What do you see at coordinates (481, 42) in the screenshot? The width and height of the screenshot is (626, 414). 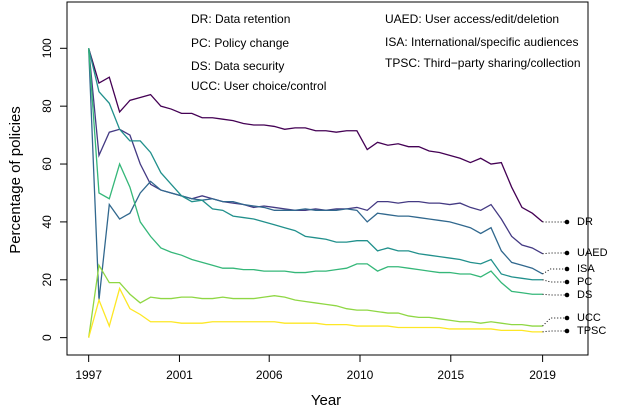 I see `legend-note: ISA: International/specific audiences` at bounding box center [481, 42].